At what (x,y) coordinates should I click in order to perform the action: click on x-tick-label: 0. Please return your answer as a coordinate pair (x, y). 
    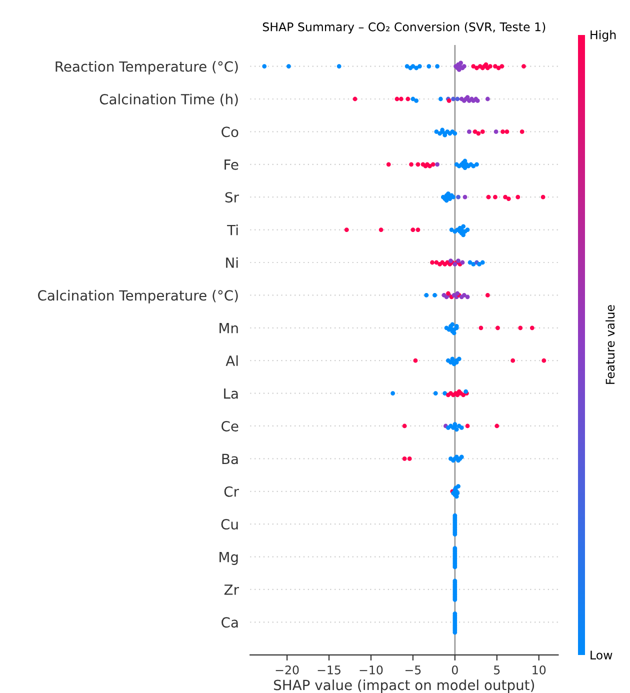
    Looking at the image, I should click on (455, 670).